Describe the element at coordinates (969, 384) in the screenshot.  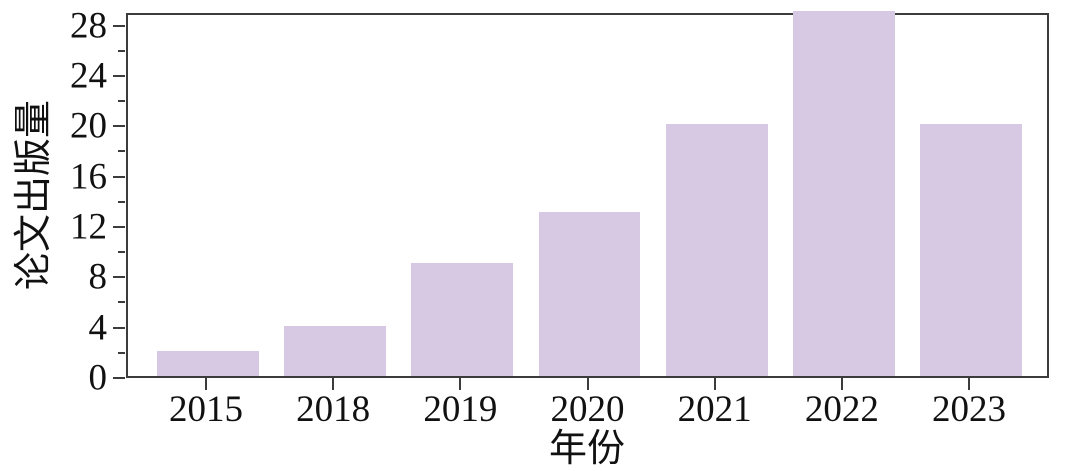
I see `x-tick-2023` at that location.